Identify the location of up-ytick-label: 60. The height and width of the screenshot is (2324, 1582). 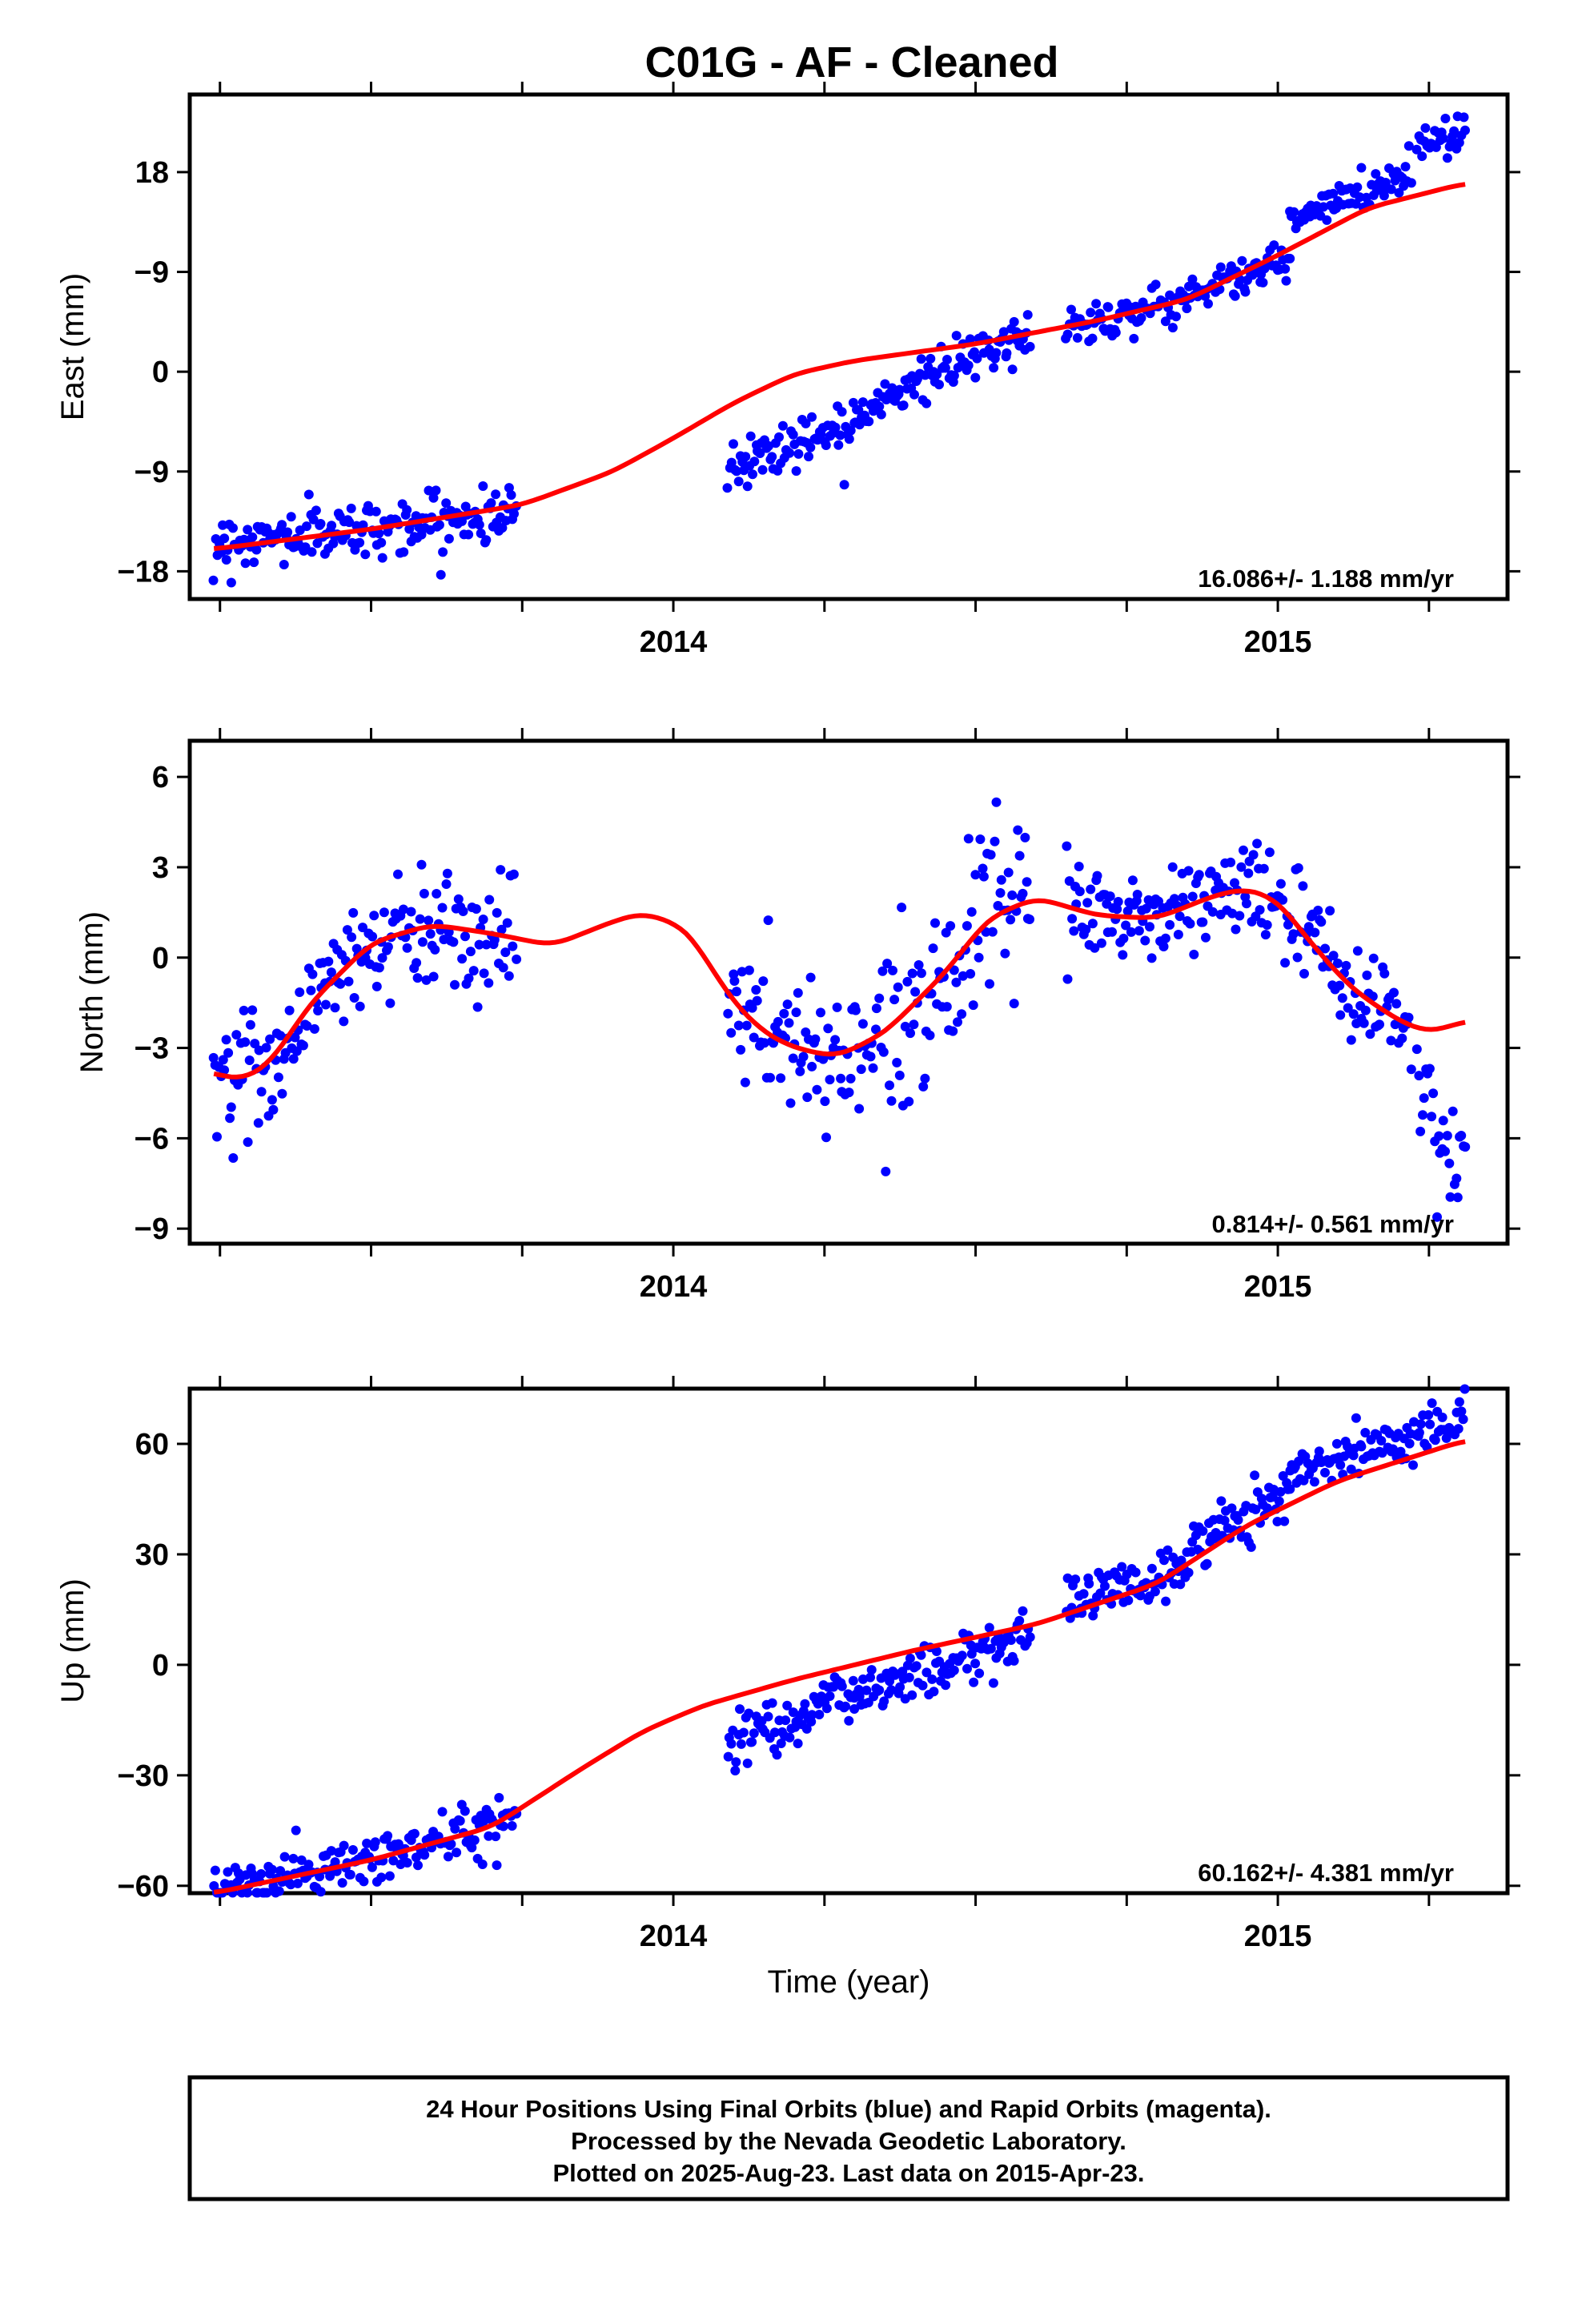
(152, 1445).